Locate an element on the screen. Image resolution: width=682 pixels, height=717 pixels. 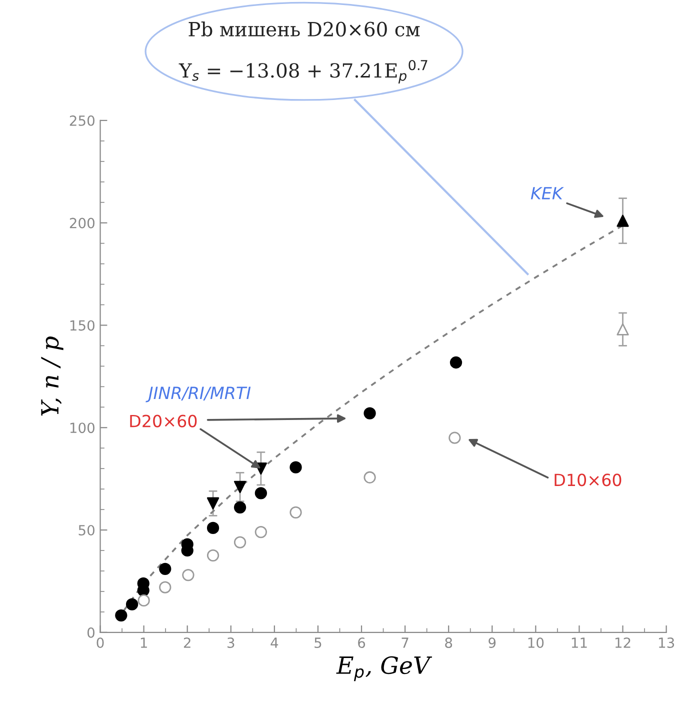
x-tick-label: 0 is located at coordinates (100, 643).